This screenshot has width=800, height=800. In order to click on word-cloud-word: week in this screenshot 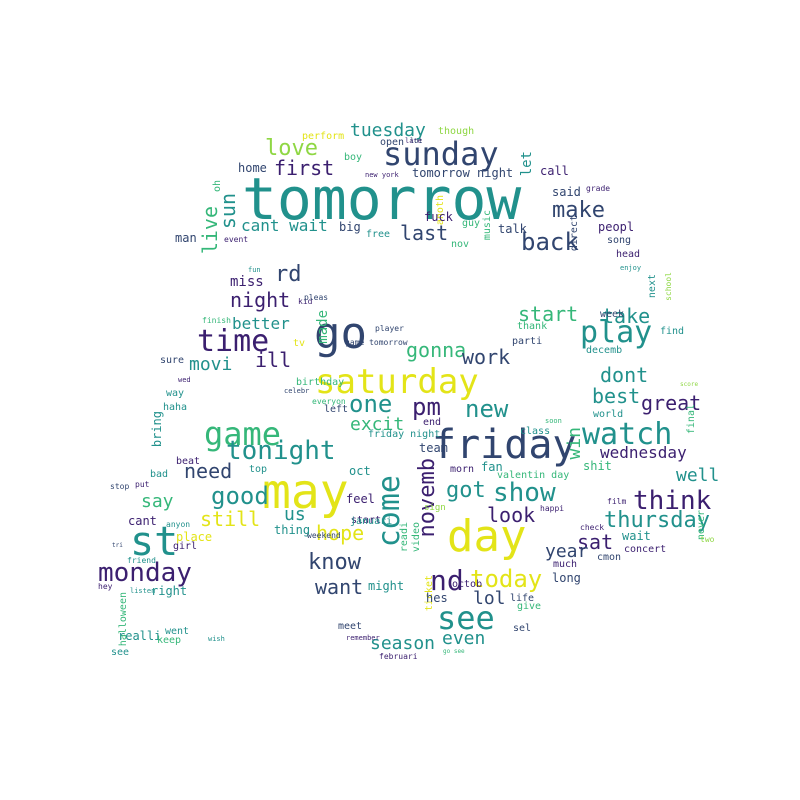, I will do `click(612, 314)`.